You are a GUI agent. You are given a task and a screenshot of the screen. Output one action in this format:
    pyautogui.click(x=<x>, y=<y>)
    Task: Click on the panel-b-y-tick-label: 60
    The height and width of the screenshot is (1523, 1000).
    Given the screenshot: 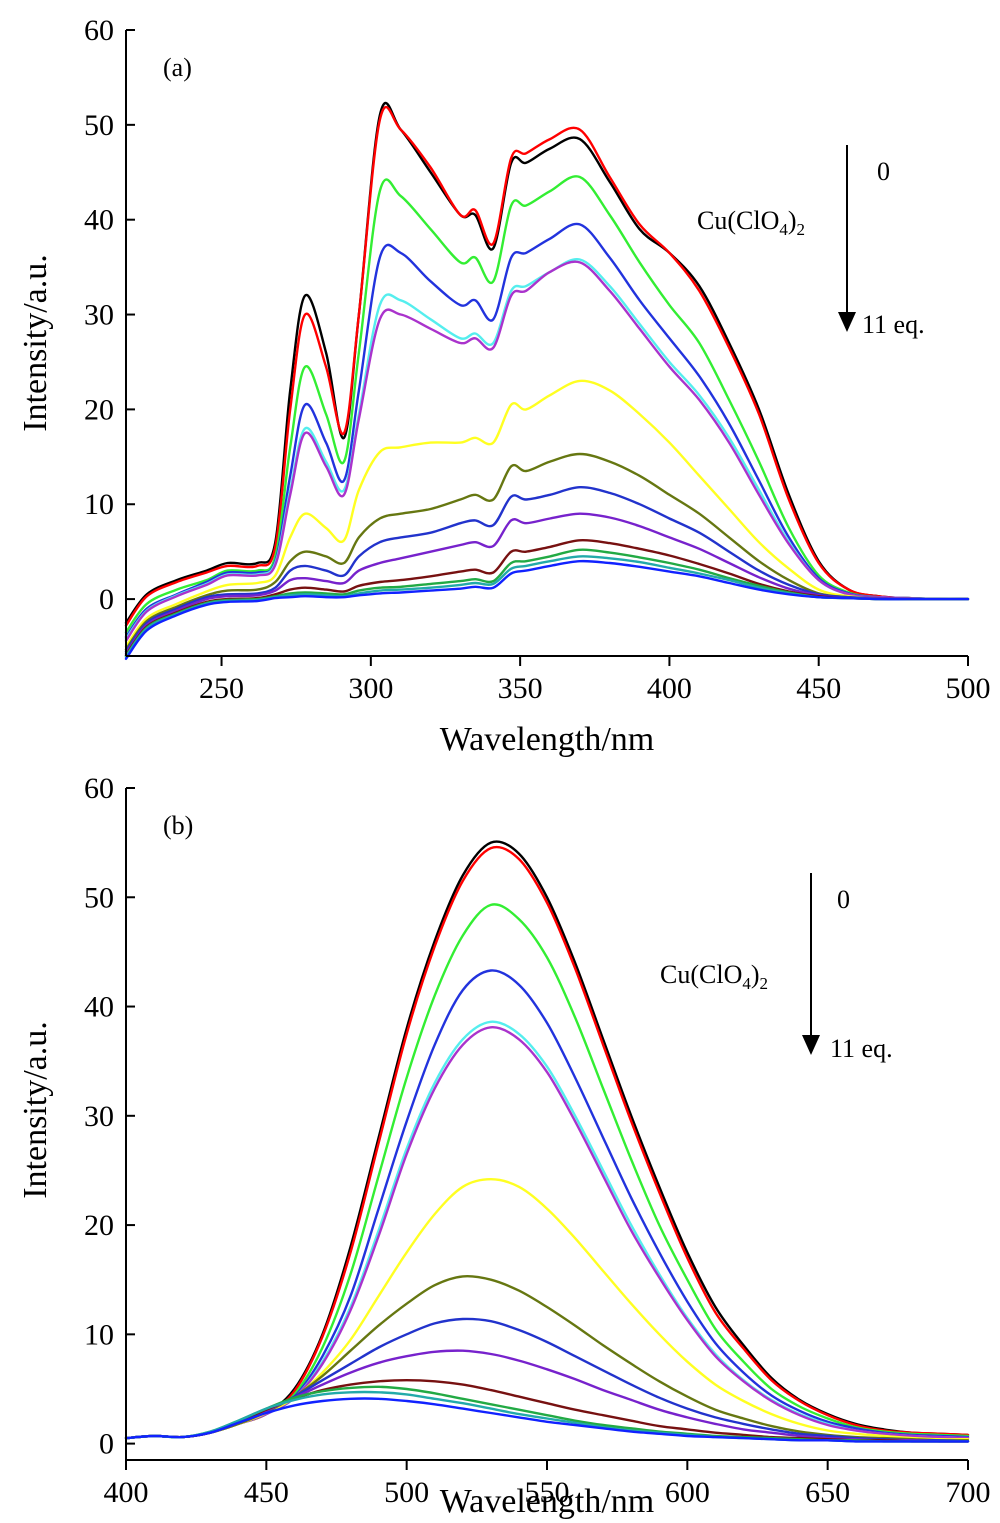 What is the action you would take?
    pyautogui.click(x=99, y=788)
    